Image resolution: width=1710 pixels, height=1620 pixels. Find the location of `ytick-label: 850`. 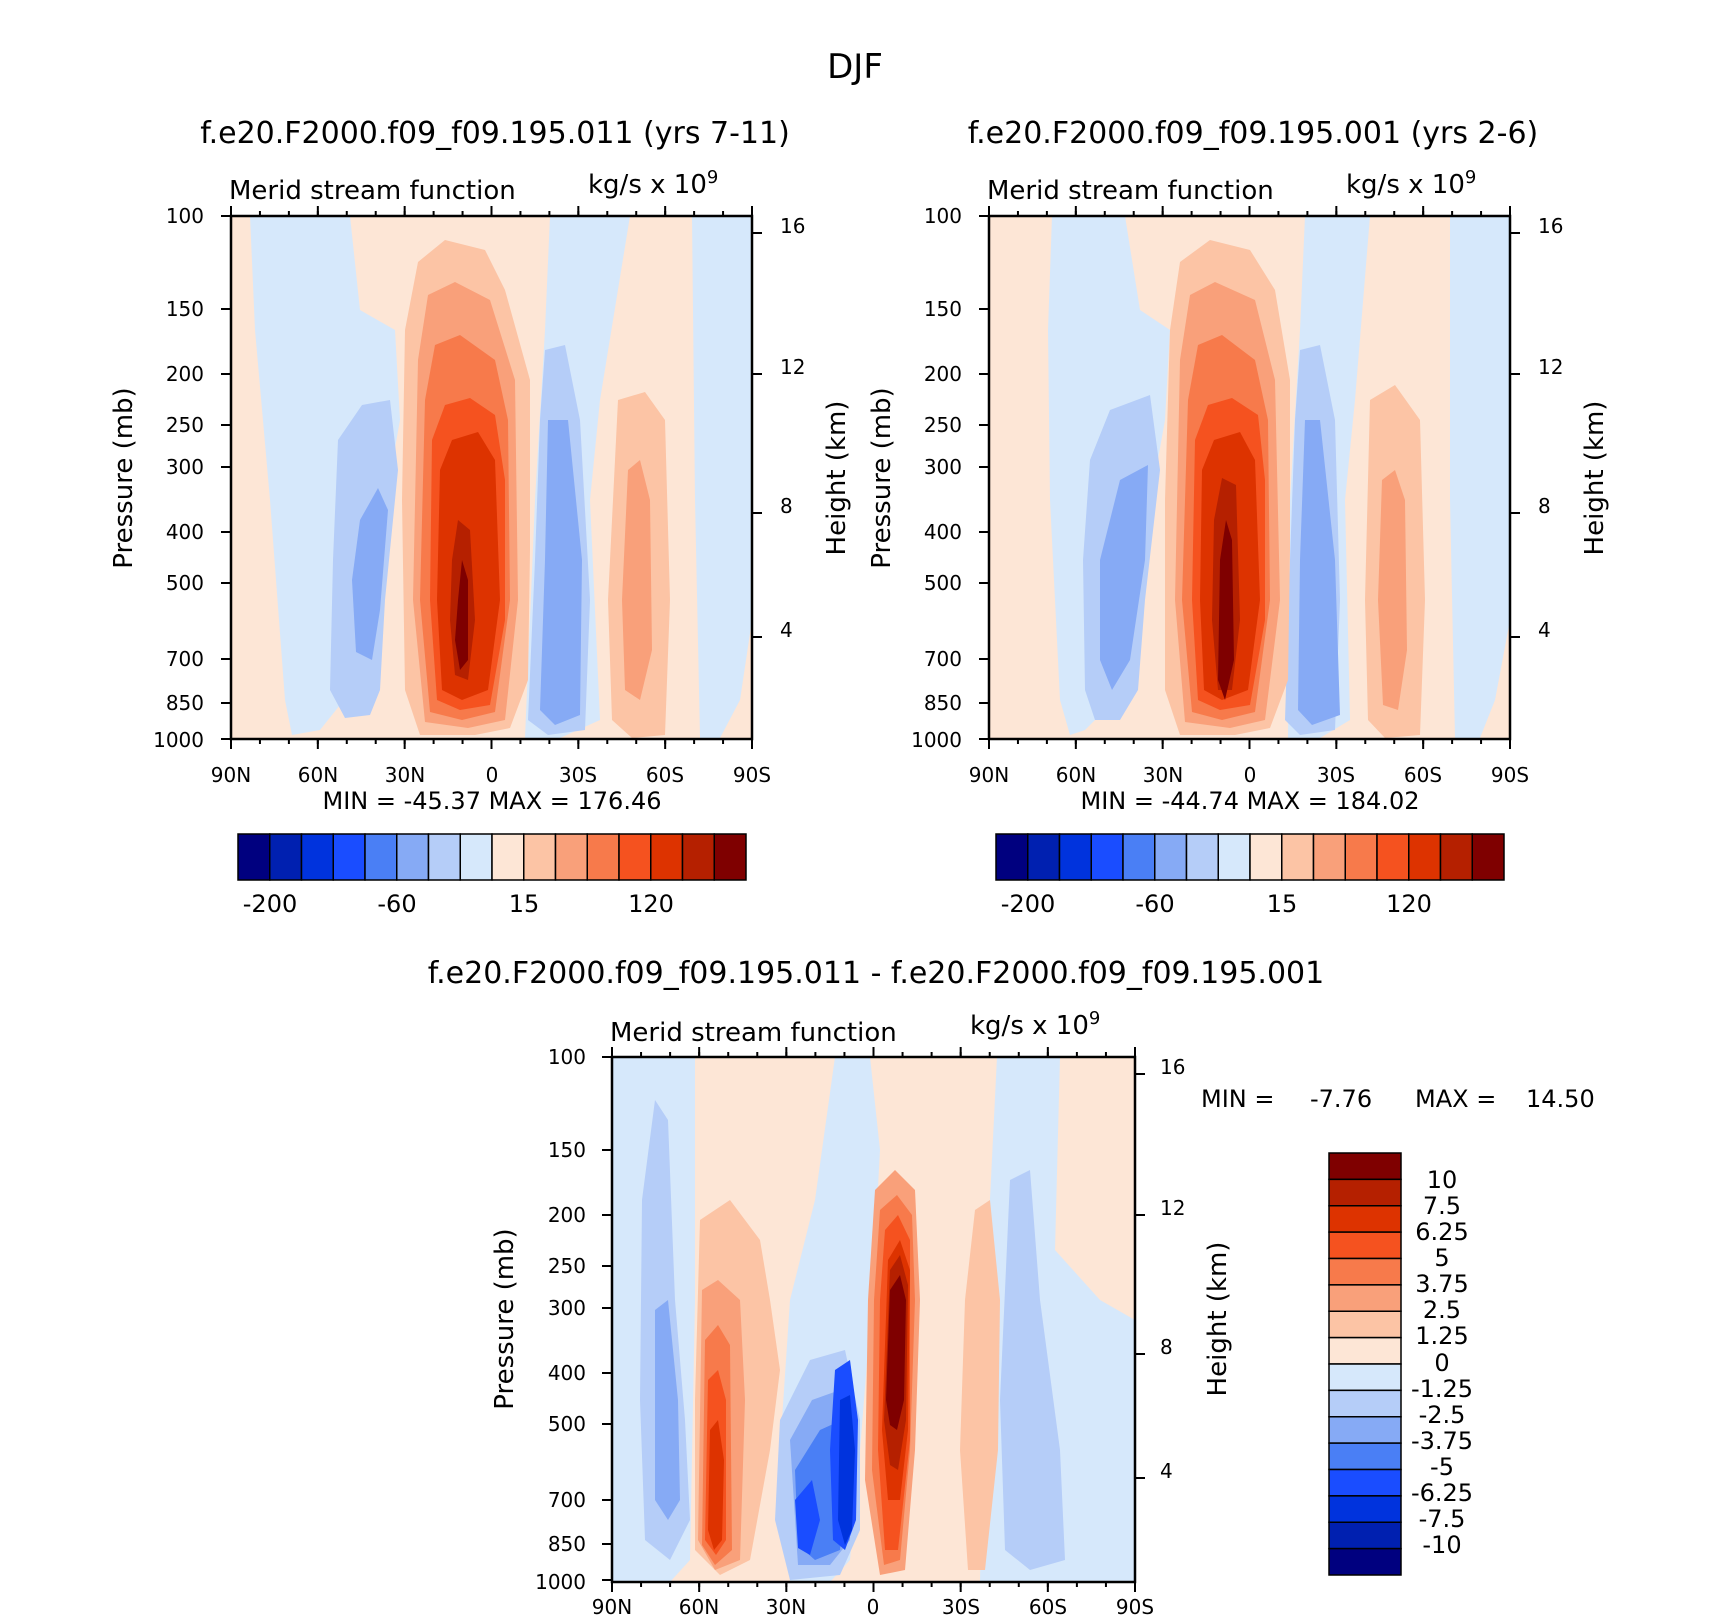

ytick-label: 850 is located at coordinates (567, 1544).